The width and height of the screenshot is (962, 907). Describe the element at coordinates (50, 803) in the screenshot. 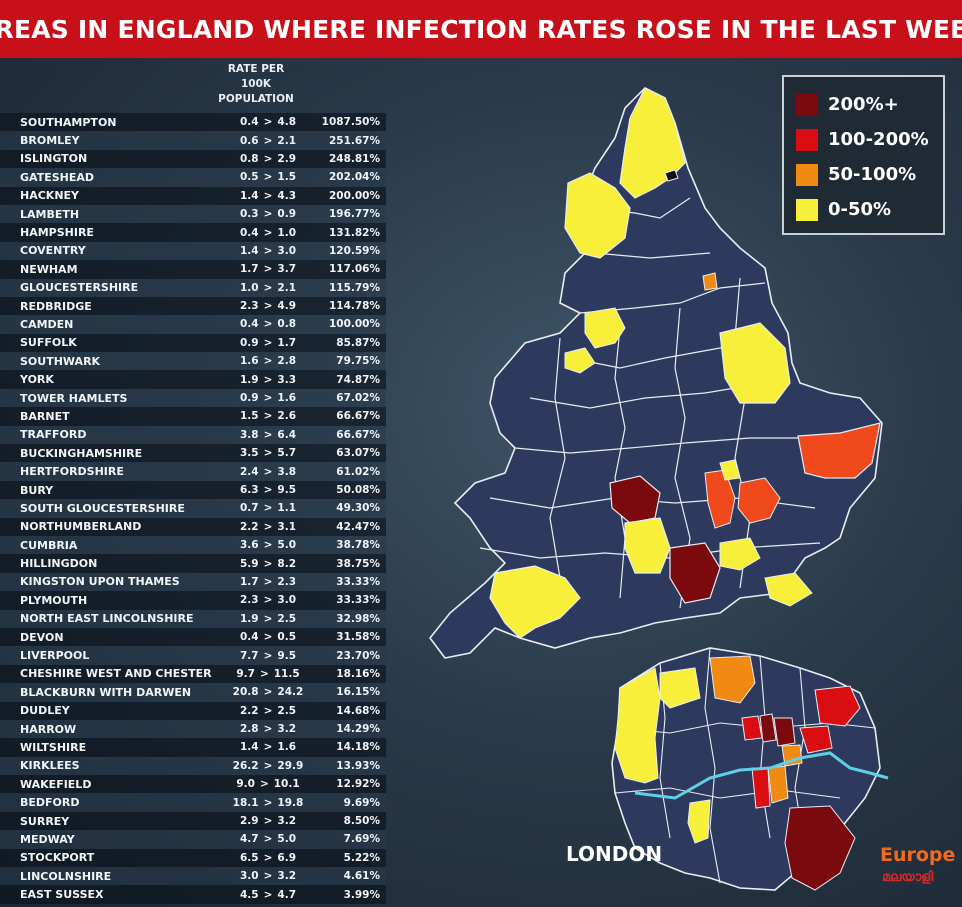

I see `area-name: BEDFORD` at that location.